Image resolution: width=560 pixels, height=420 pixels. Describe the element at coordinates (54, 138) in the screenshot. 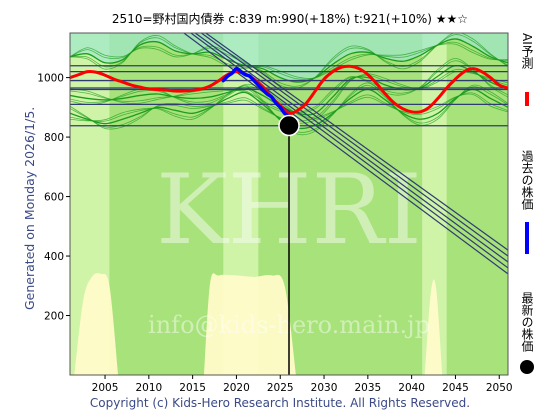

I see `y-tick-label: 800` at that location.